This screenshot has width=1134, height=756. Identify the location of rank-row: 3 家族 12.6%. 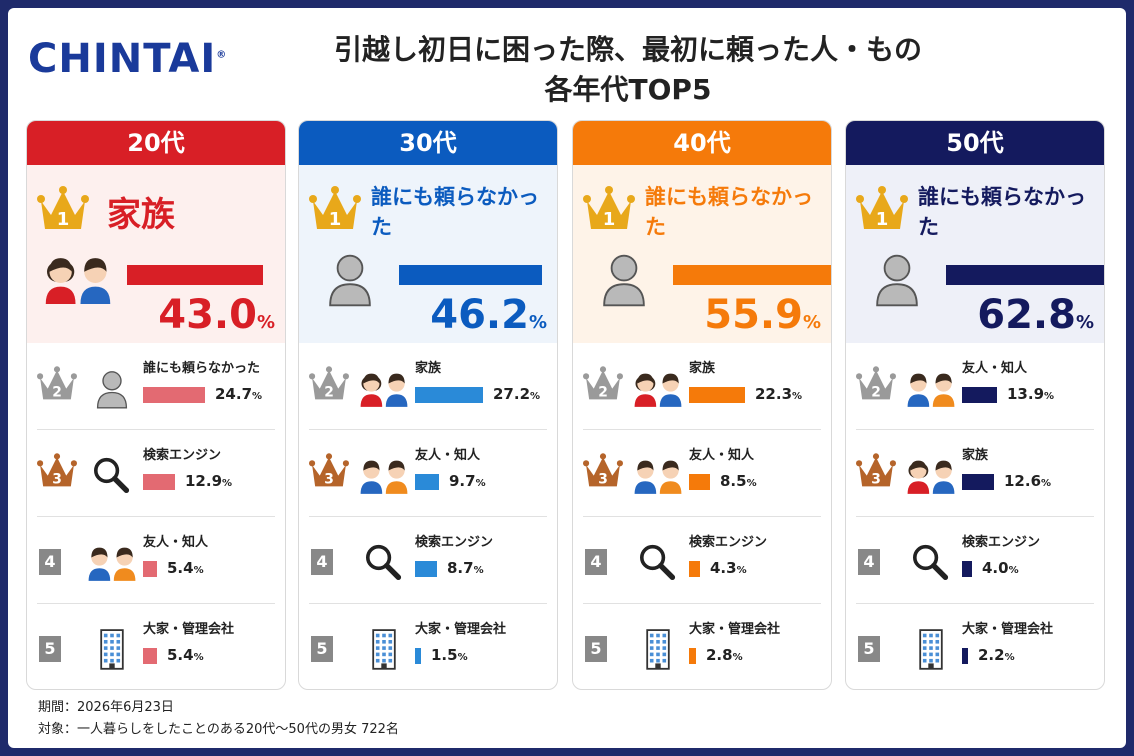
(975, 473).